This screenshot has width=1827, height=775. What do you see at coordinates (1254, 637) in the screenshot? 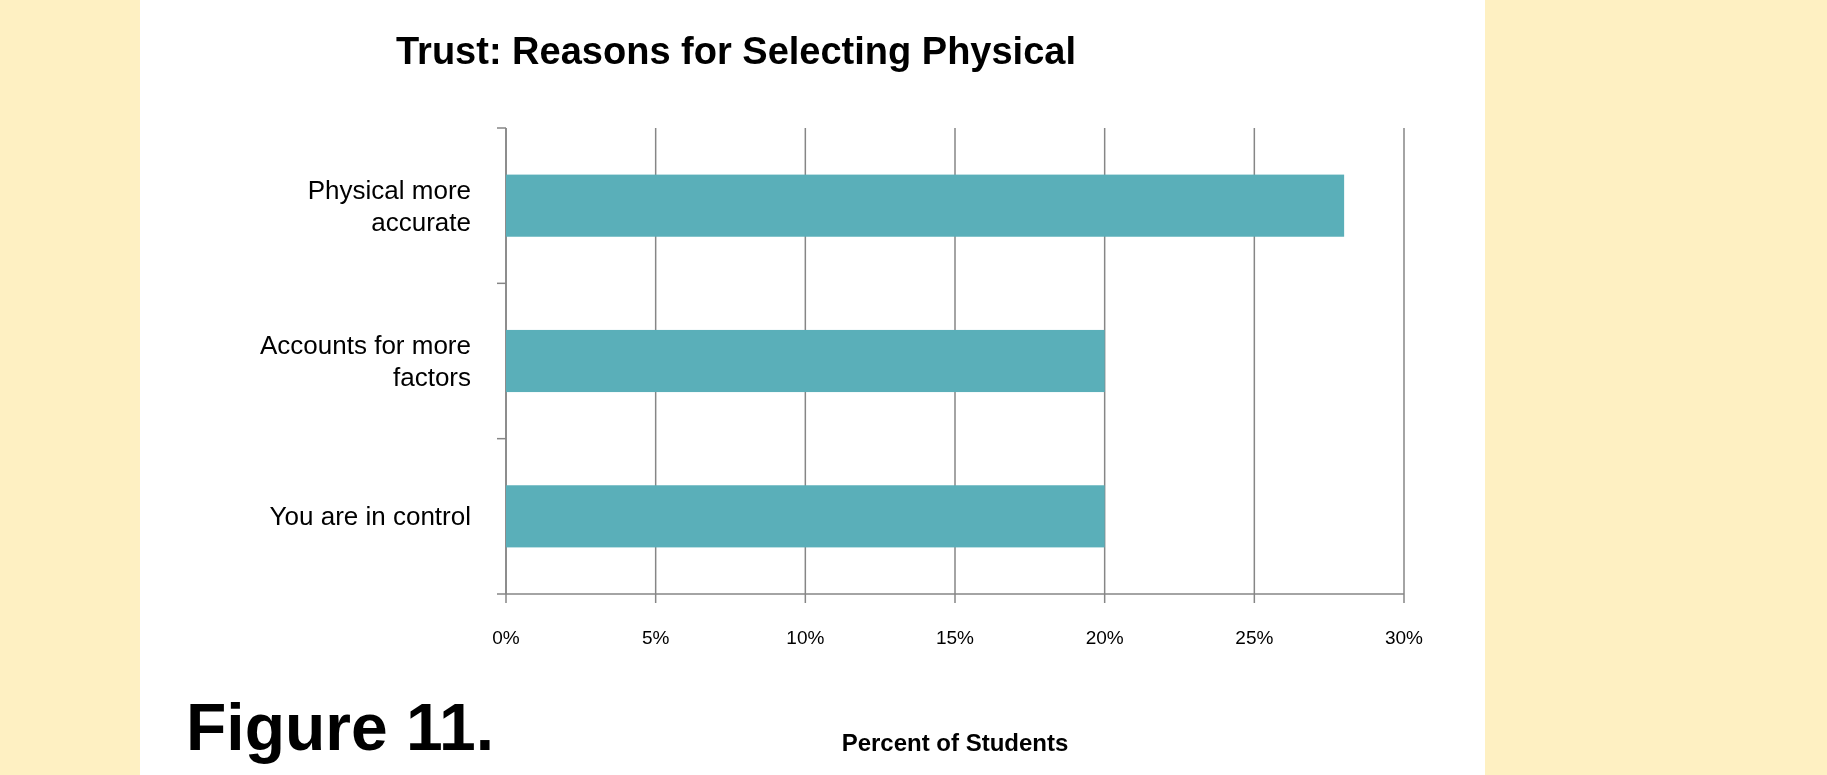
I see `x-tick-label: 25%` at bounding box center [1254, 637].